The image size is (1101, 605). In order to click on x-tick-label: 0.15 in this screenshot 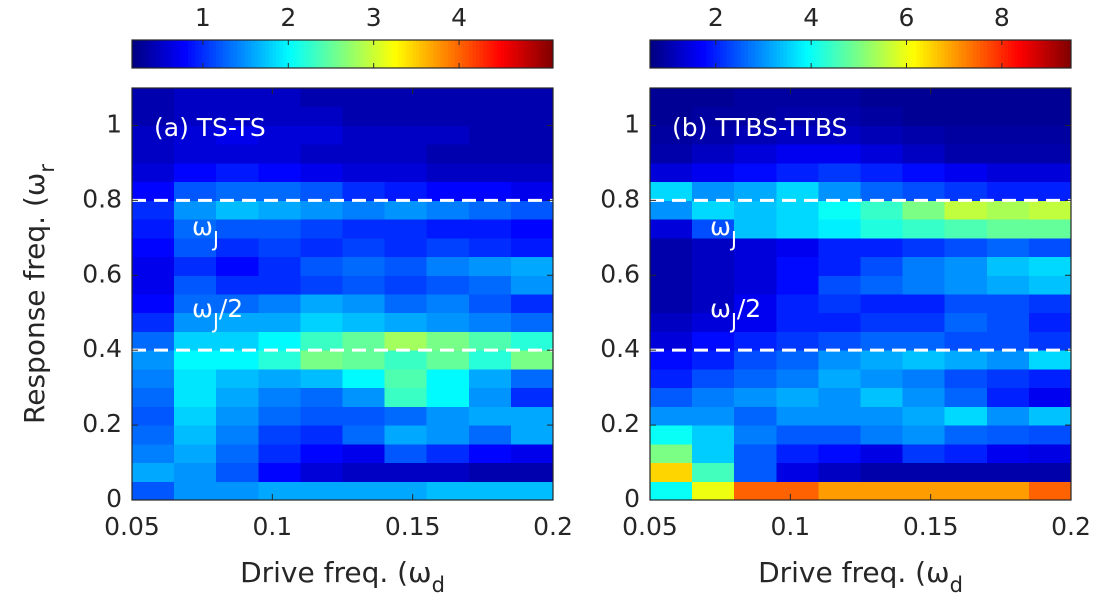, I will do `click(413, 526)`.